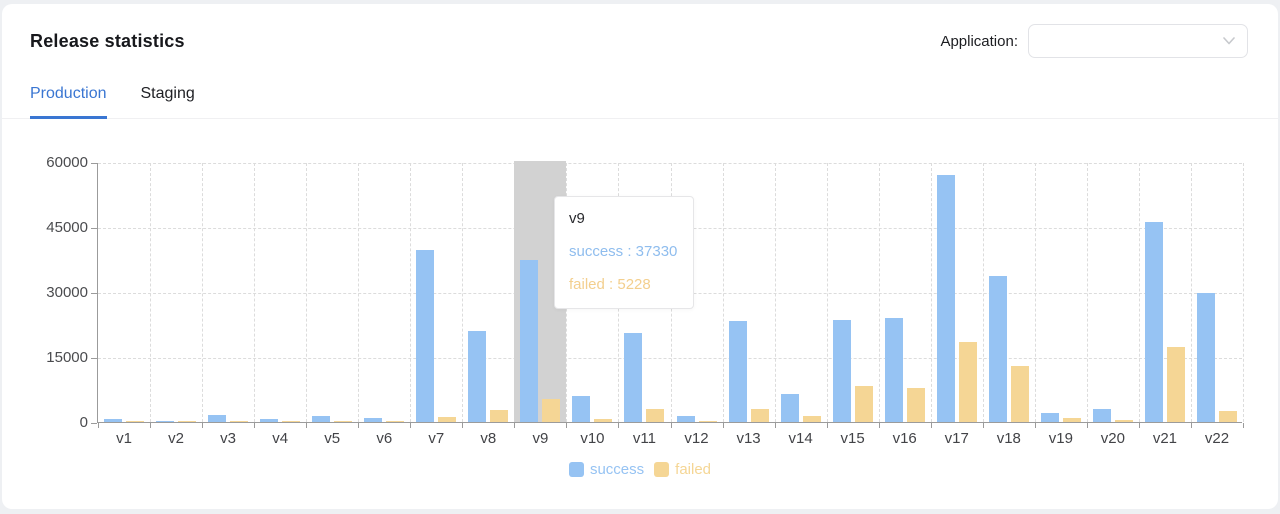  I want to click on bar-success-v2, so click(165, 421).